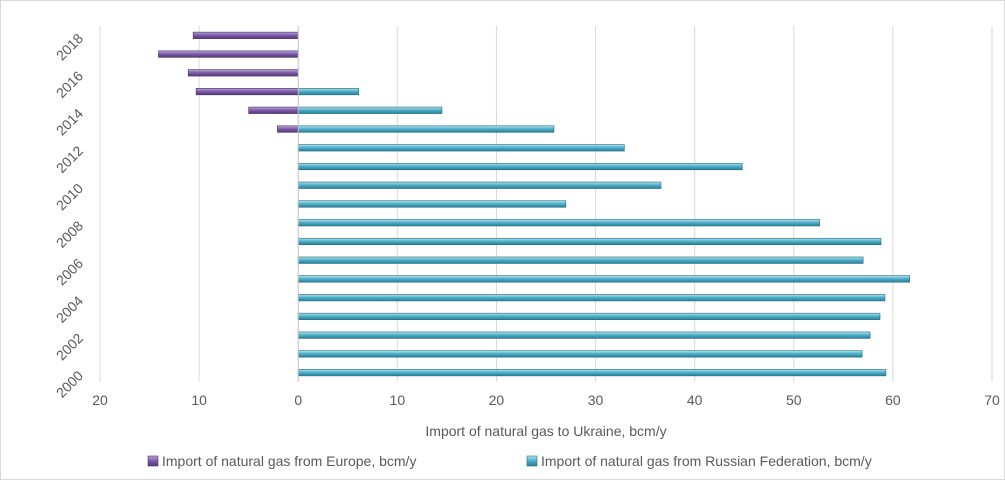 This screenshot has height=480, width=1005. I want to click on x-tick-labels: 20 10 0 10 20 30 40 50 60 70, so click(546, 400).